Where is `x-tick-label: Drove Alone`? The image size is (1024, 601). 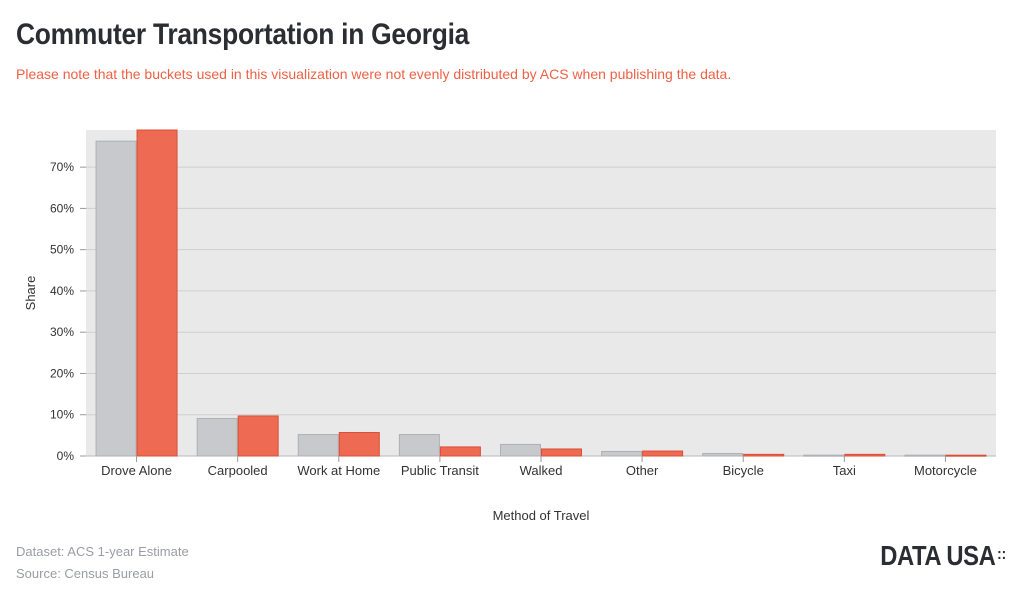
x-tick-label: Drove Alone is located at coordinates (136, 470).